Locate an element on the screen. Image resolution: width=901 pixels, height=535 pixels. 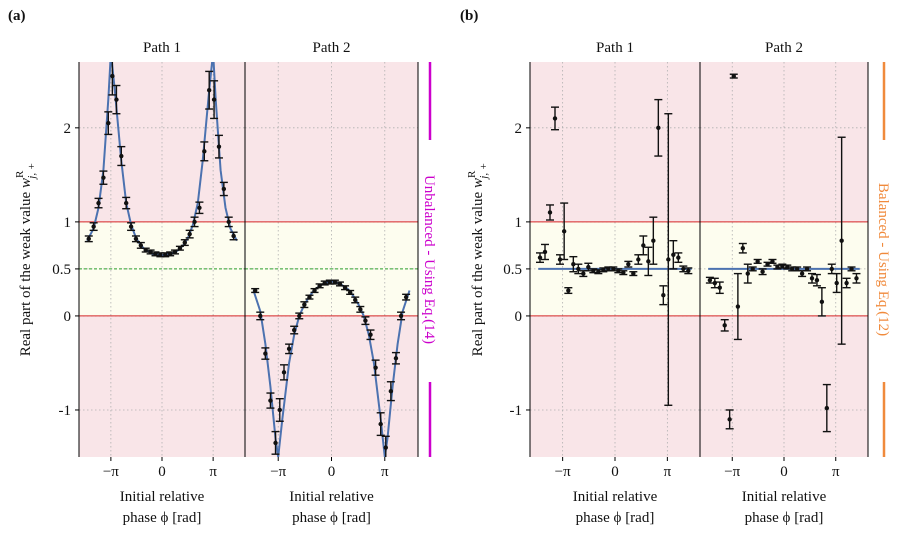
y-tick-label: 1 is located at coordinates (519, 223).